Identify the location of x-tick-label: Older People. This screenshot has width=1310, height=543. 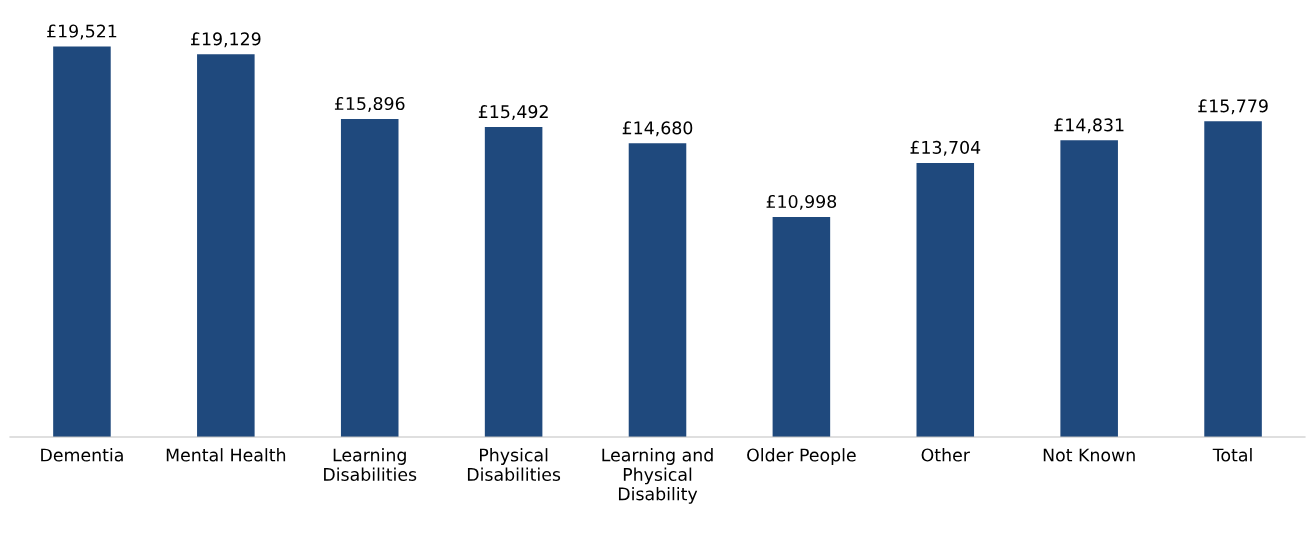
(801, 456).